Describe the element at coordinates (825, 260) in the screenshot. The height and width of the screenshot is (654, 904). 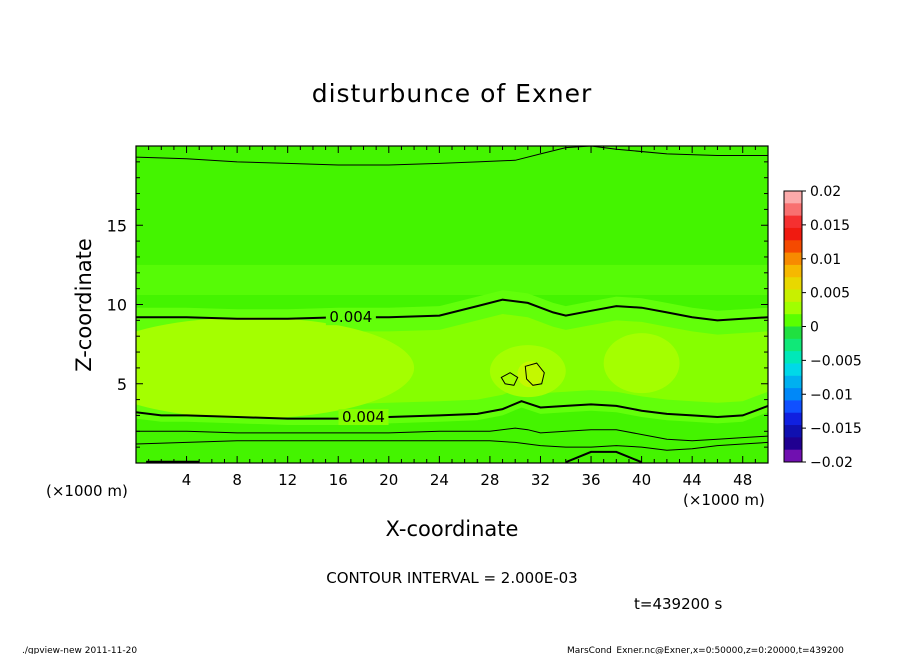
I see `colorbar-tick-label: 0.01` at that location.